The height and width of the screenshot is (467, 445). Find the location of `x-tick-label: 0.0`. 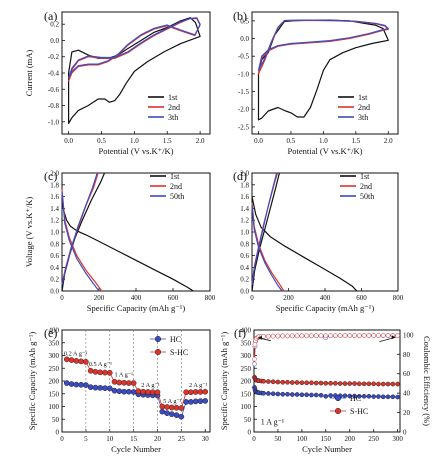

x-tick-label: 0.0 is located at coordinates (258, 141).